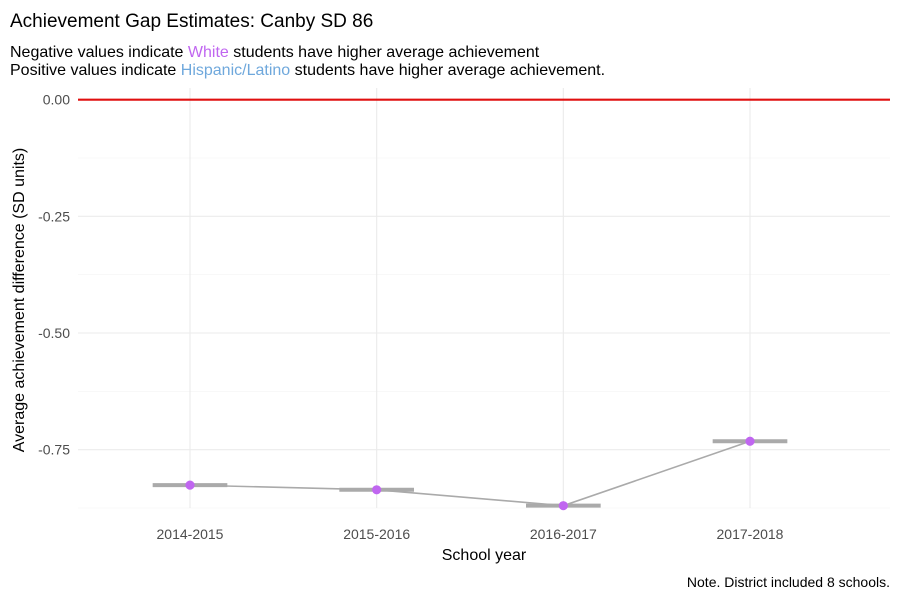 This screenshot has width=900, height=600. Describe the element at coordinates (99, 52) in the screenshot. I see `subtitle-1-prefix: Negative values indicate` at that location.